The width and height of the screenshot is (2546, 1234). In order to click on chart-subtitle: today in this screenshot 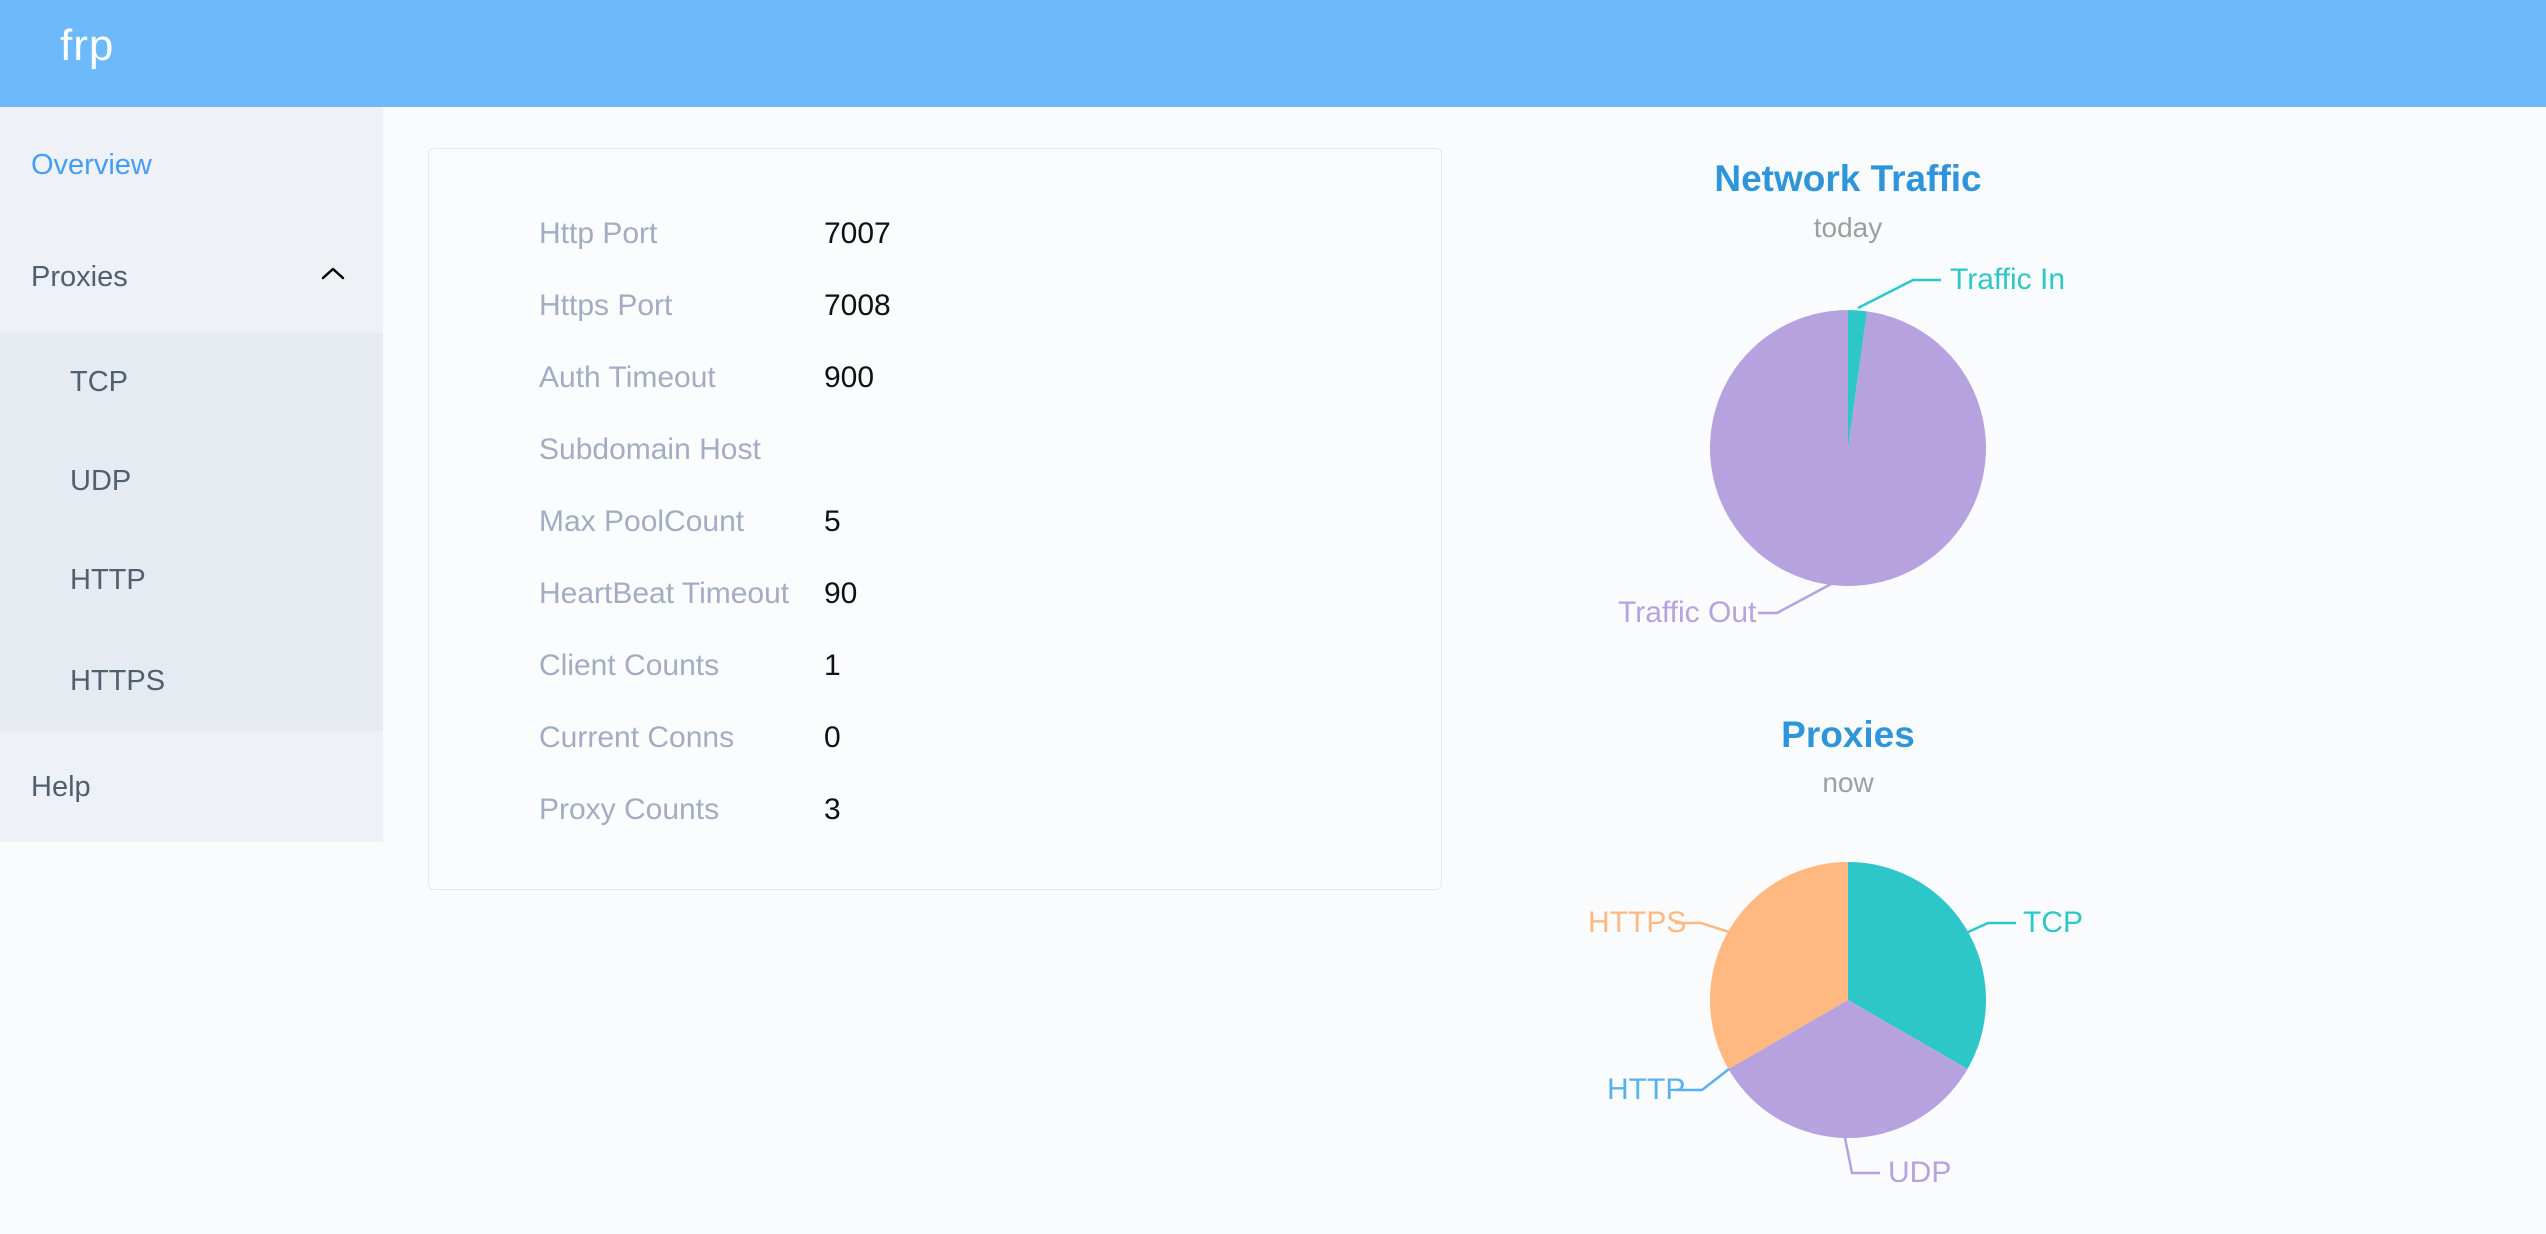, I will do `click(1848, 227)`.